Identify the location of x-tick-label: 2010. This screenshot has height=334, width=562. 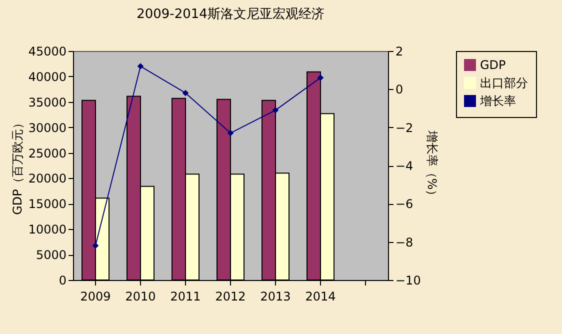
(140, 297).